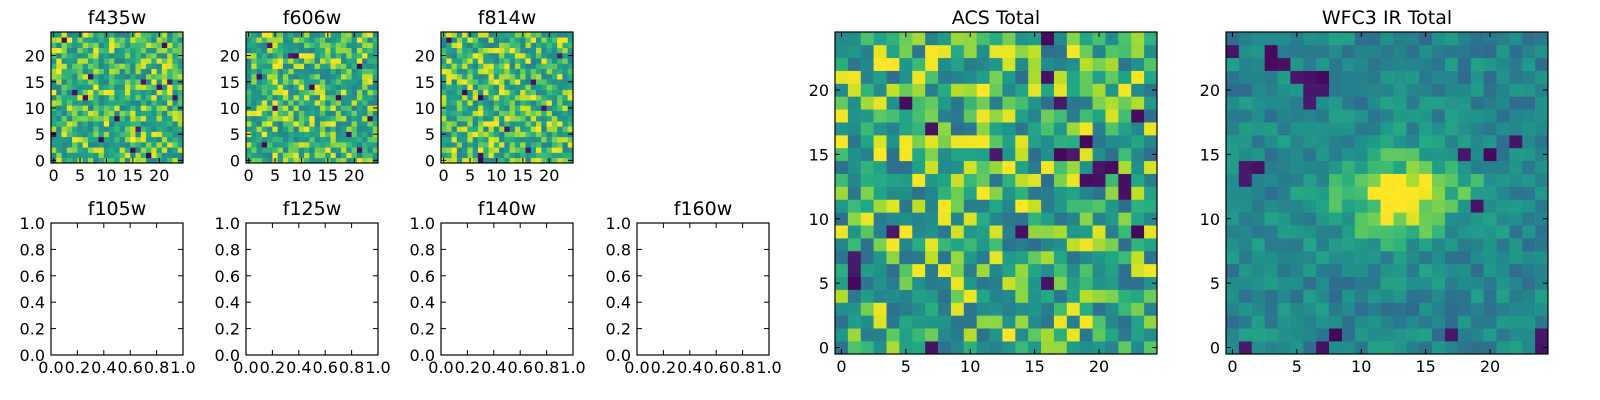  Describe the element at coordinates (422, 249) in the screenshot. I see `y-tick-label: 0.8` at that location.